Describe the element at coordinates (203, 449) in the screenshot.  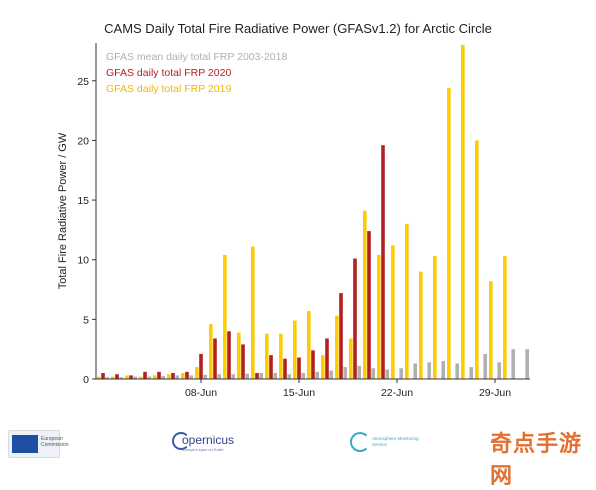
I see `copernicus-sub: Europe's eyes on Earth` at that location.